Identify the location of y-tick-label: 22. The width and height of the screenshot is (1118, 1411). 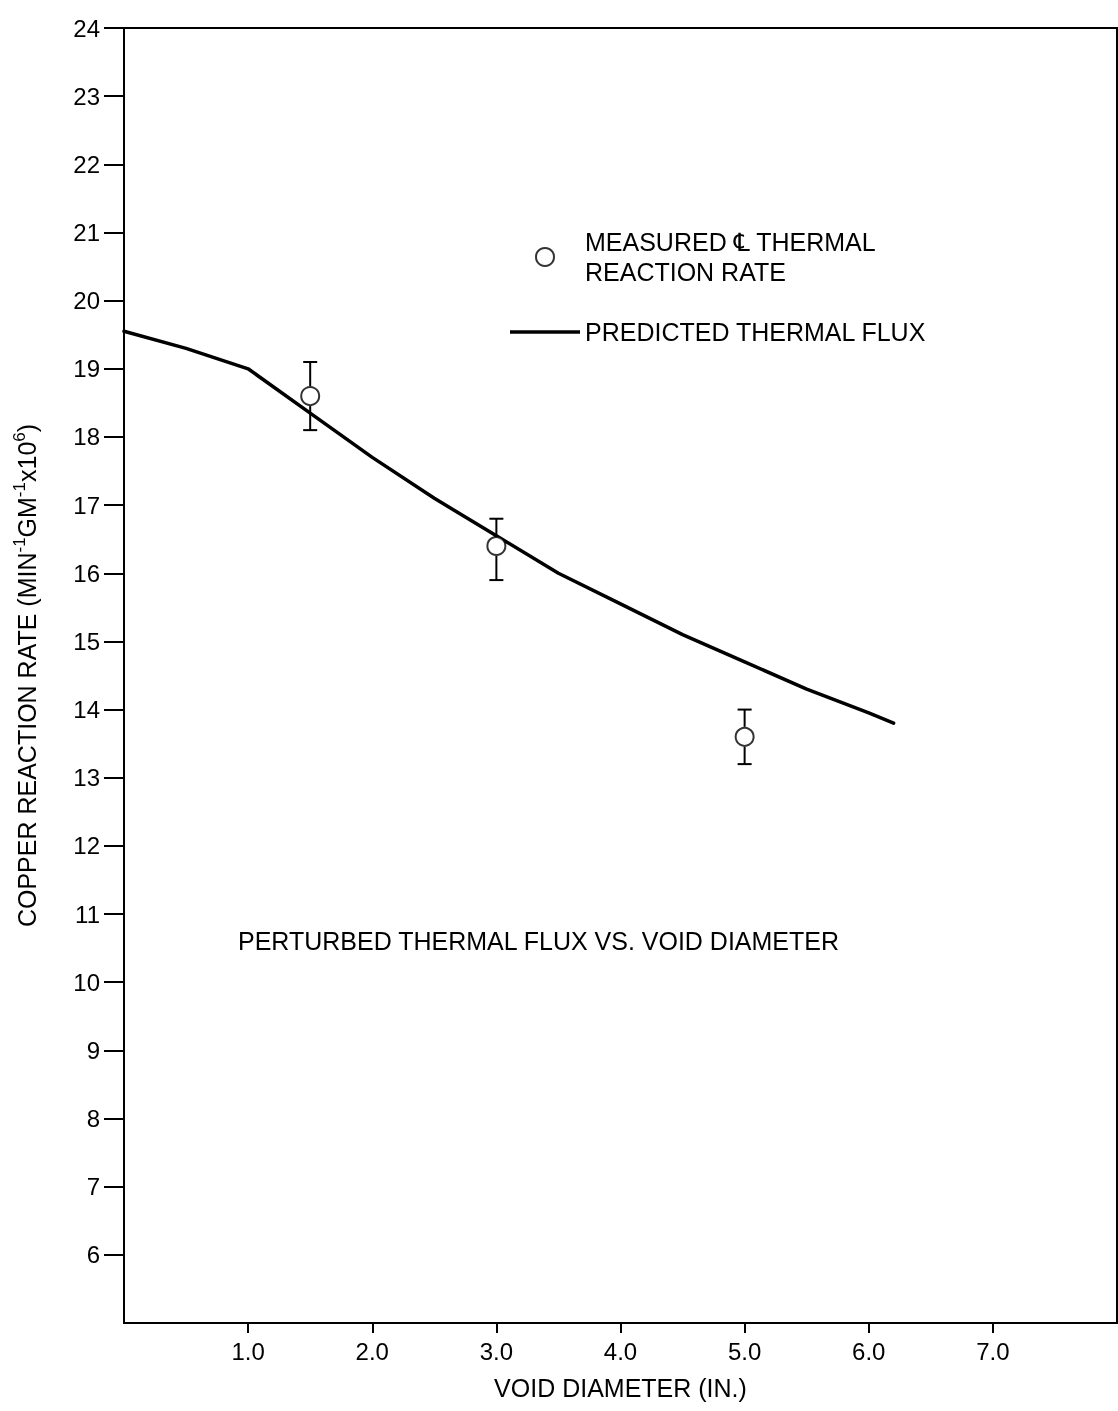
(86, 164).